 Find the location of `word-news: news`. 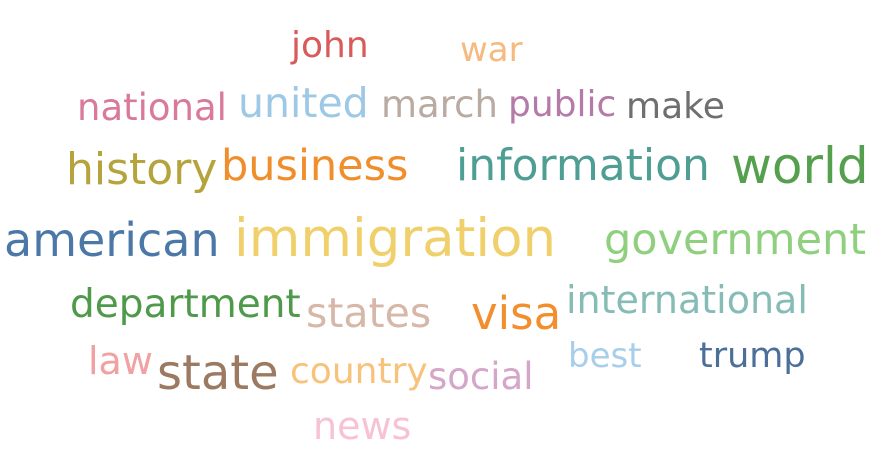

word-news: news is located at coordinates (362, 426).